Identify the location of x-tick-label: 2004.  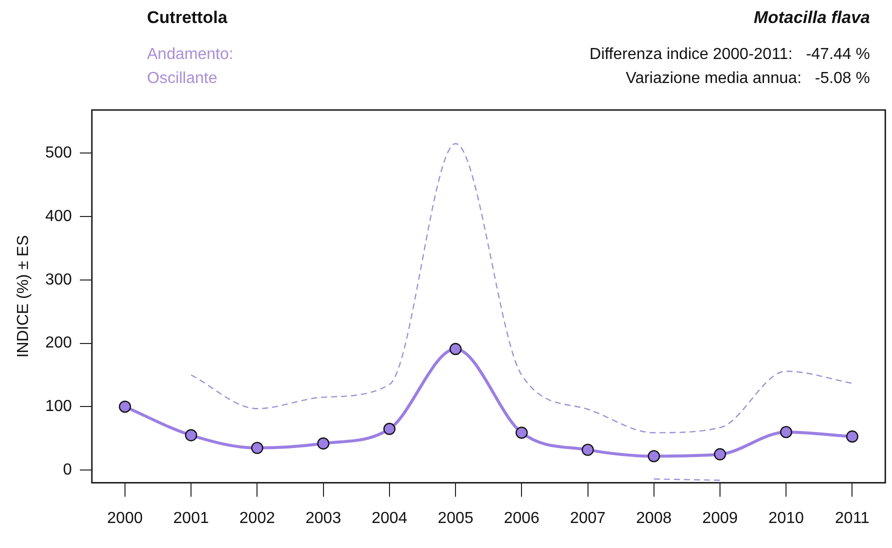
(390, 518).